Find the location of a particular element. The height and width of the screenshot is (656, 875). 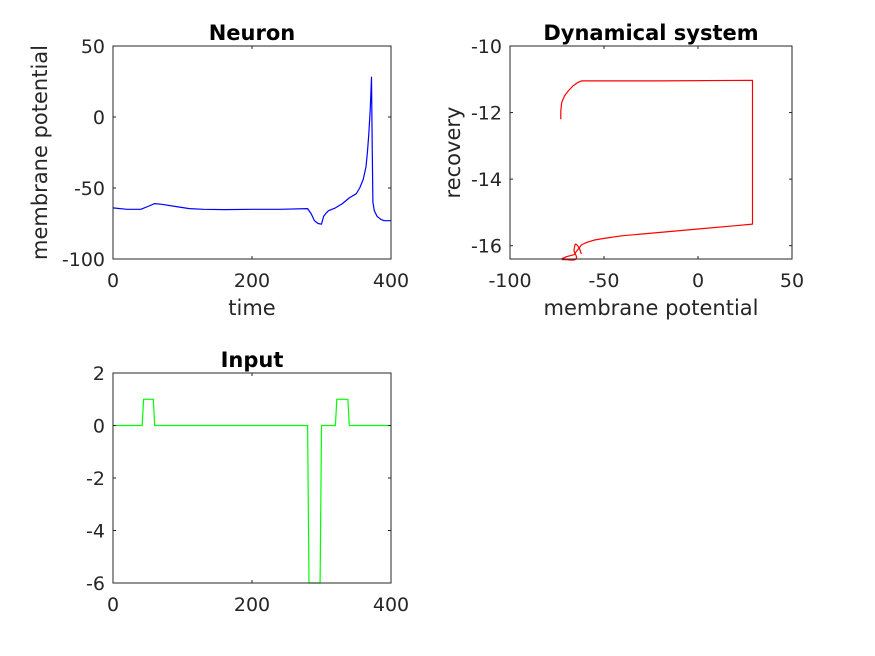

dynamical-system-plot-frame is located at coordinates (651, 152).